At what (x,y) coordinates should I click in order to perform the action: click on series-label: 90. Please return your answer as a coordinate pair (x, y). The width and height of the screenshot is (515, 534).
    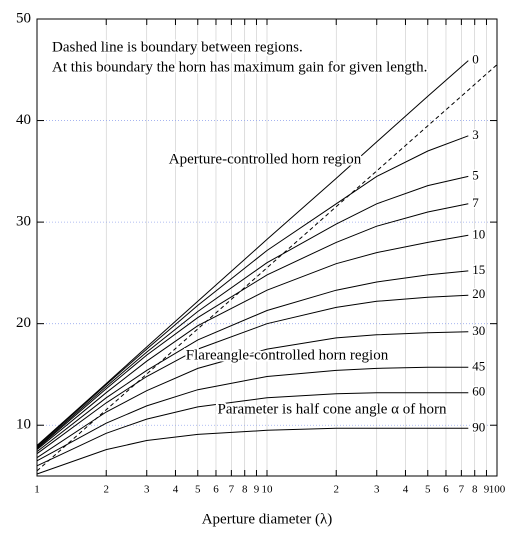
    Looking at the image, I should click on (478, 426).